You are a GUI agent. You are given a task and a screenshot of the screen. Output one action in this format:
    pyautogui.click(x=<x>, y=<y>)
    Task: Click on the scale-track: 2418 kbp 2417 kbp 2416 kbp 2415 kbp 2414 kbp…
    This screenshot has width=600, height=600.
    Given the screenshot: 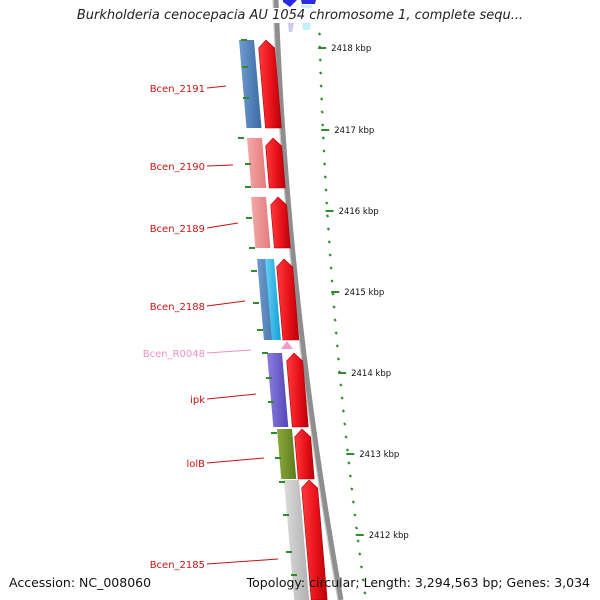 What is the action you would take?
    pyautogui.click(x=363, y=307)
    